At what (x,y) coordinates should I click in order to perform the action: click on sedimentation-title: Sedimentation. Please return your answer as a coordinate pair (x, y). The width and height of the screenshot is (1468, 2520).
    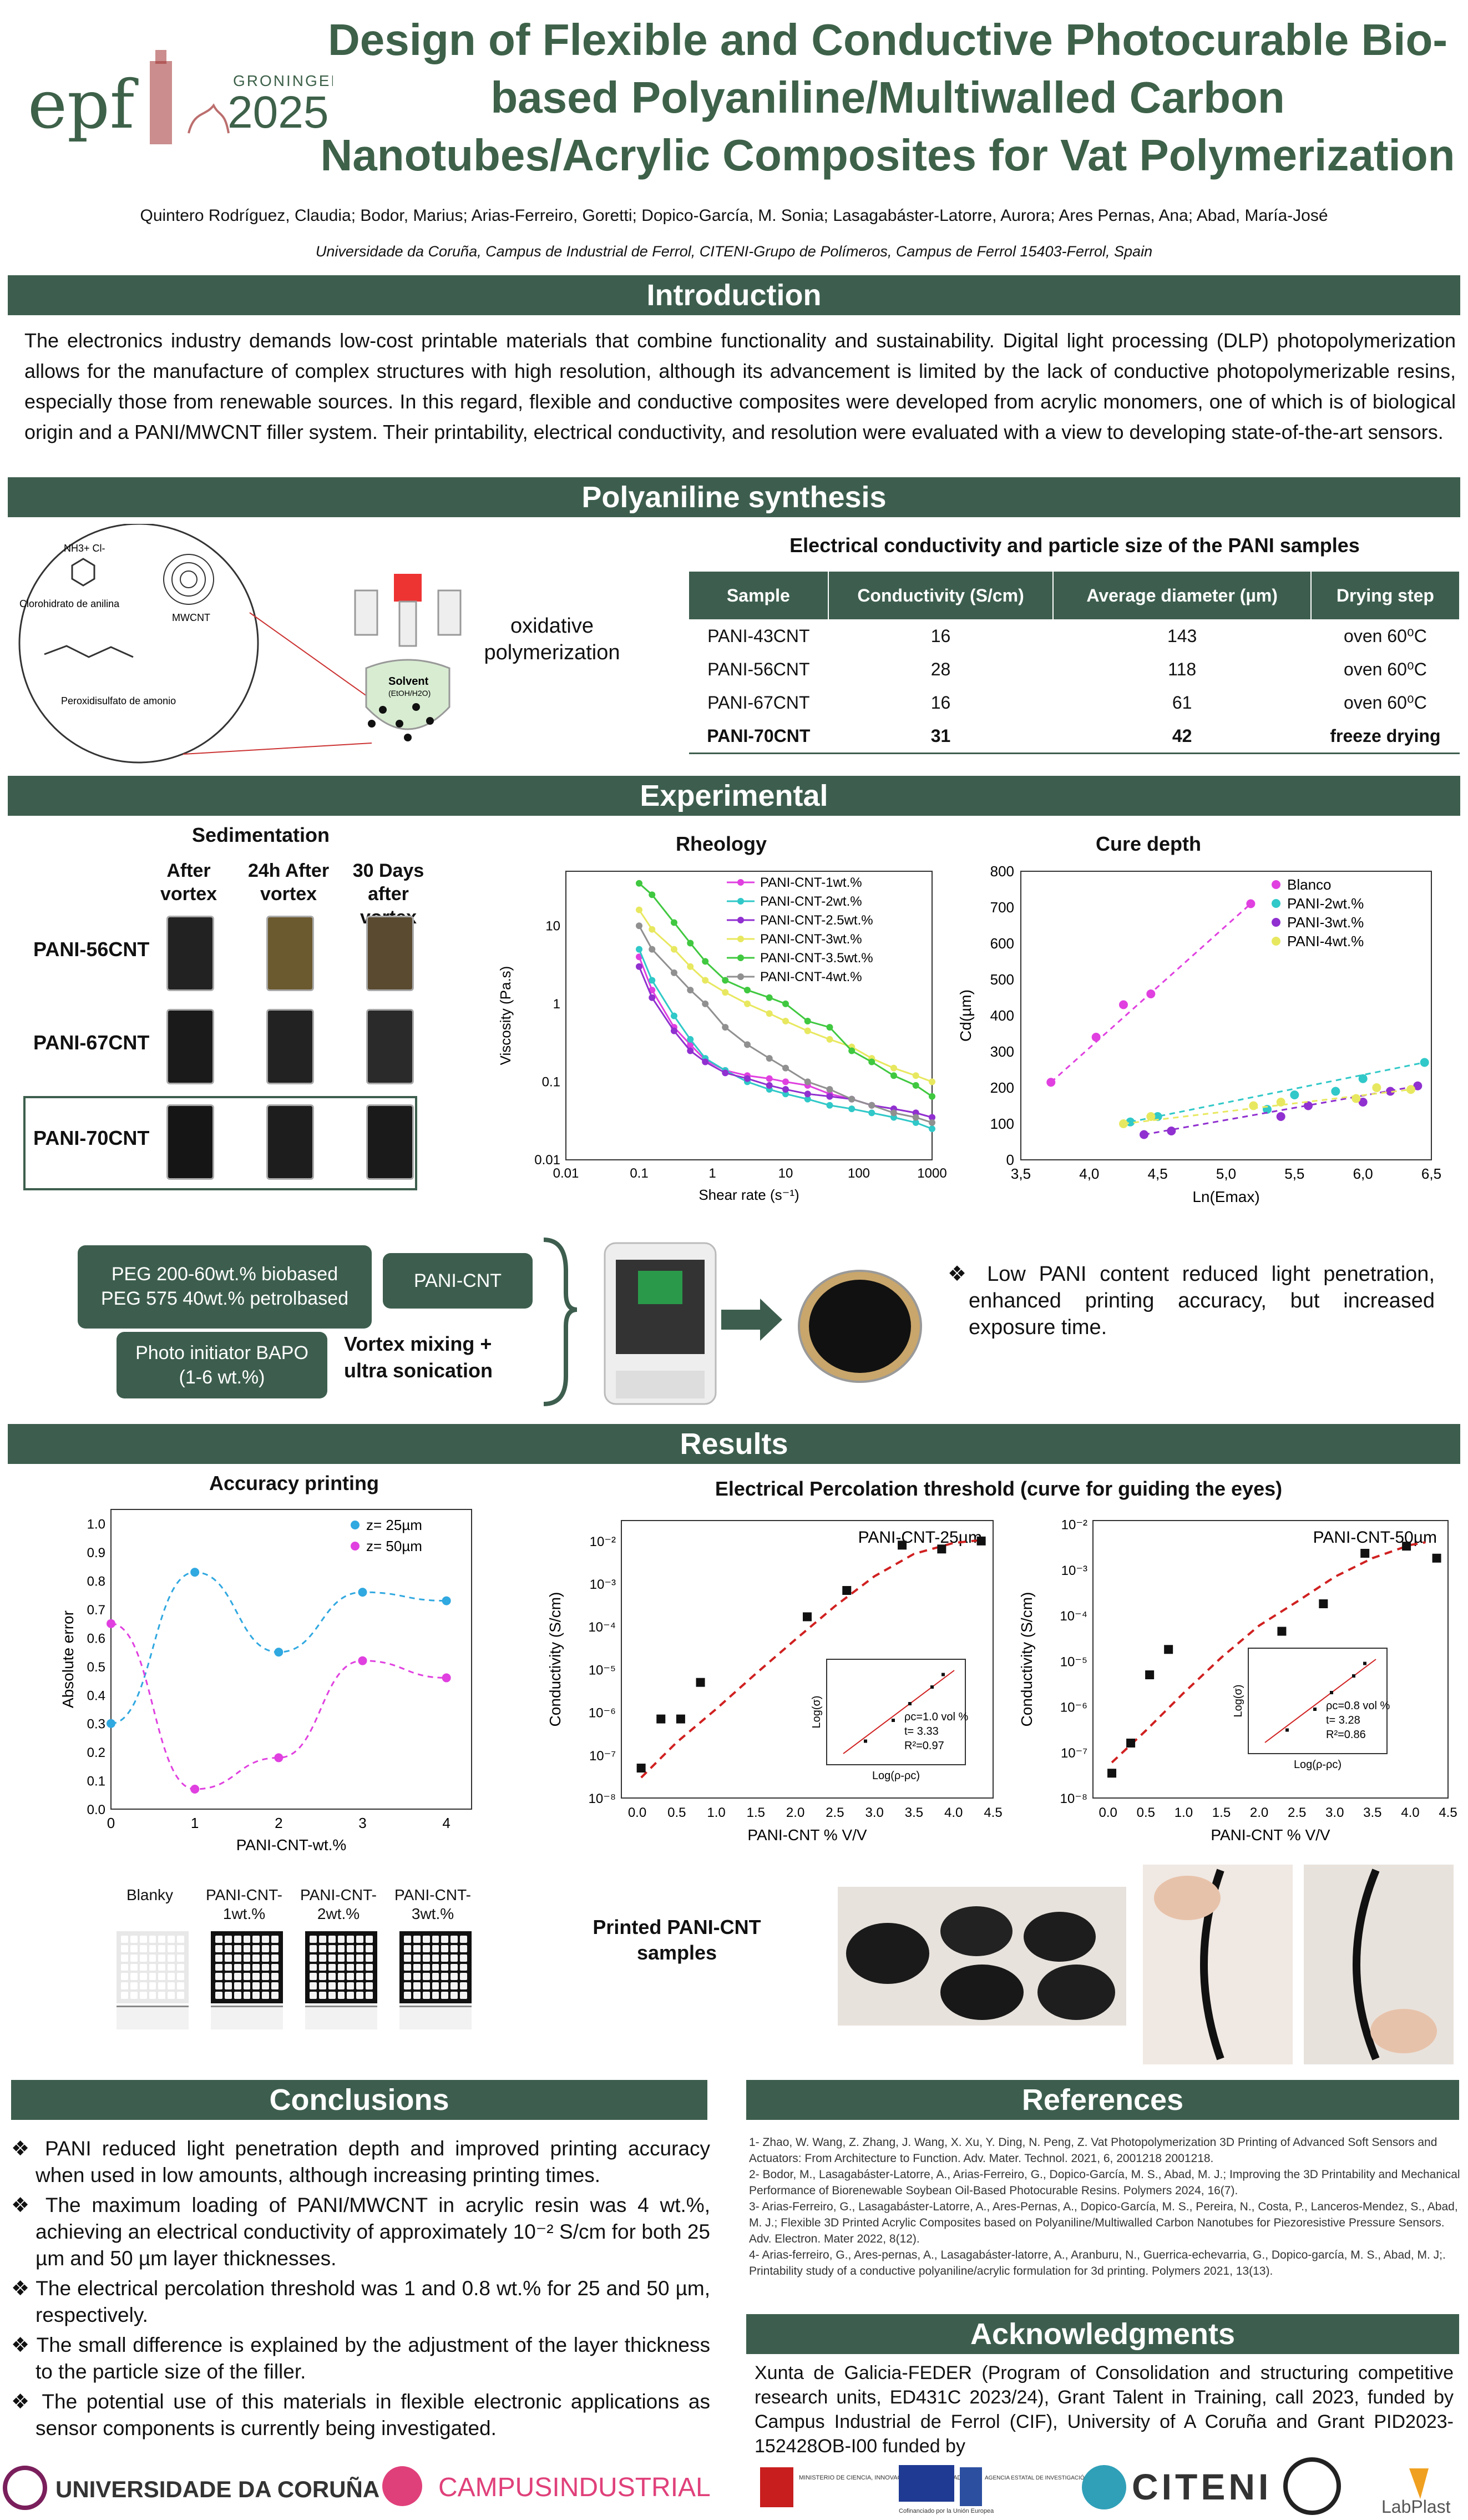
    Looking at the image, I should click on (260, 835).